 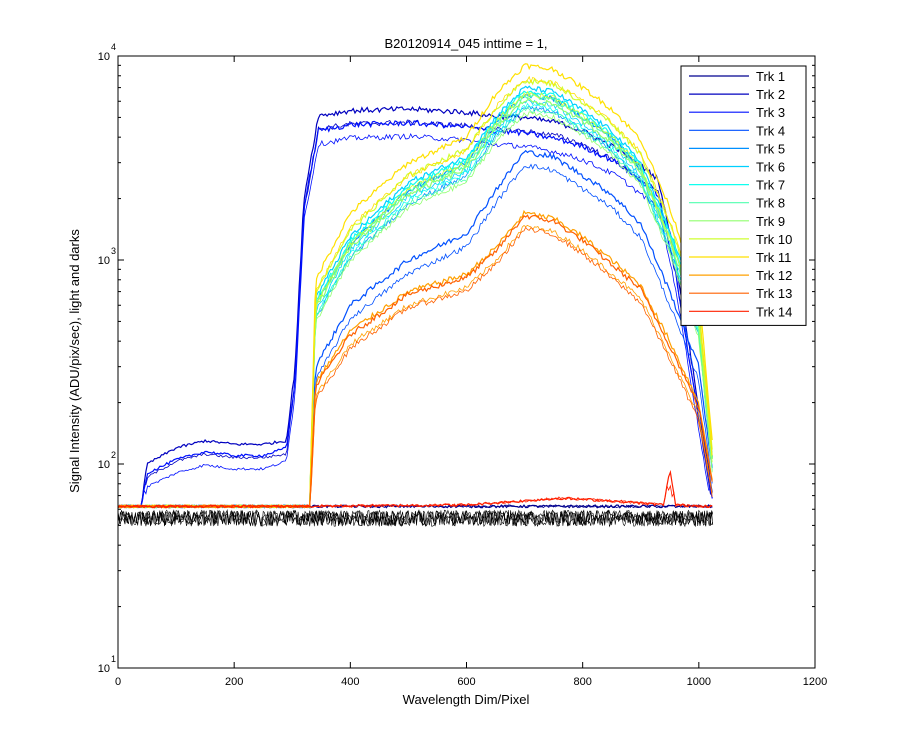 What do you see at coordinates (113, 659) in the screenshot?
I see `y-tick-label-exponent: 1` at bounding box center [113, 659].